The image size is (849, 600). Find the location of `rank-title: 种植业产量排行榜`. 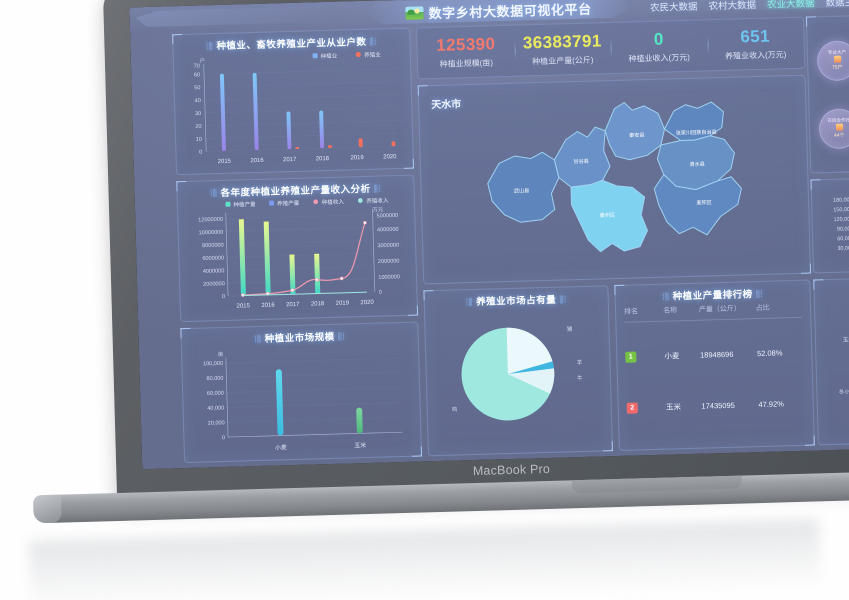

rank-title: 种植业产量排行榜 is located at coordinates (712, 296).